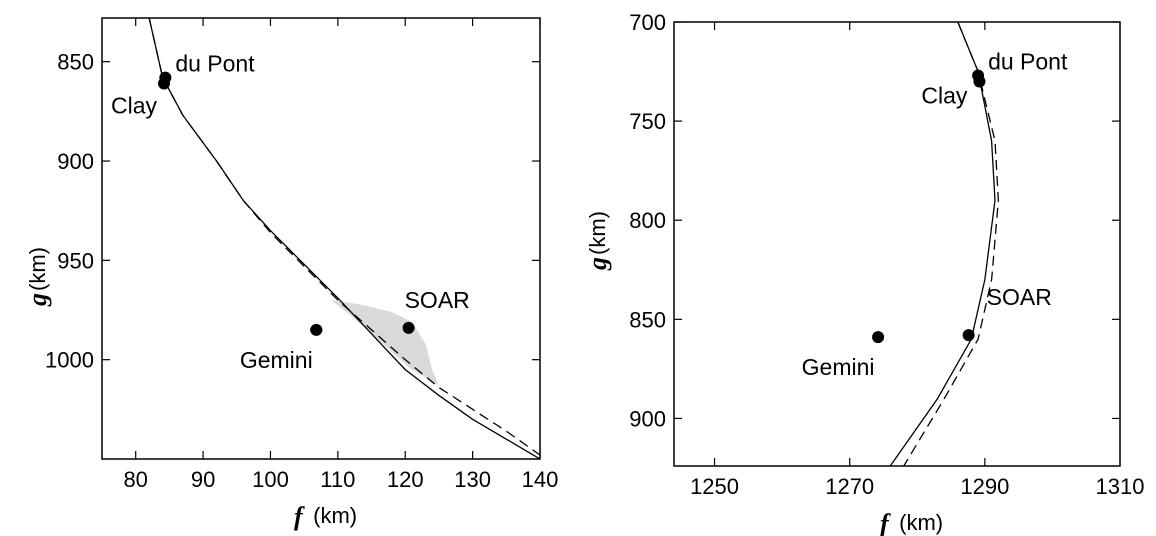  What do you see at coordinates (540, 479) in the screenshot?
I see `x-tick-label: 140` at bounding box center [540, 479].